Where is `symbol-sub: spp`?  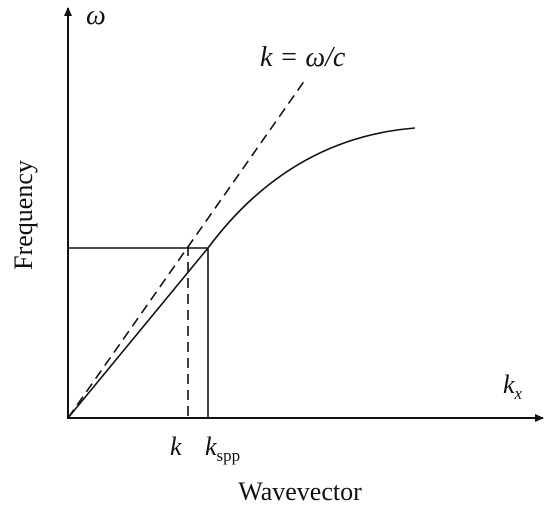 symbol-sub: spp is located at coordinates (229, 455).